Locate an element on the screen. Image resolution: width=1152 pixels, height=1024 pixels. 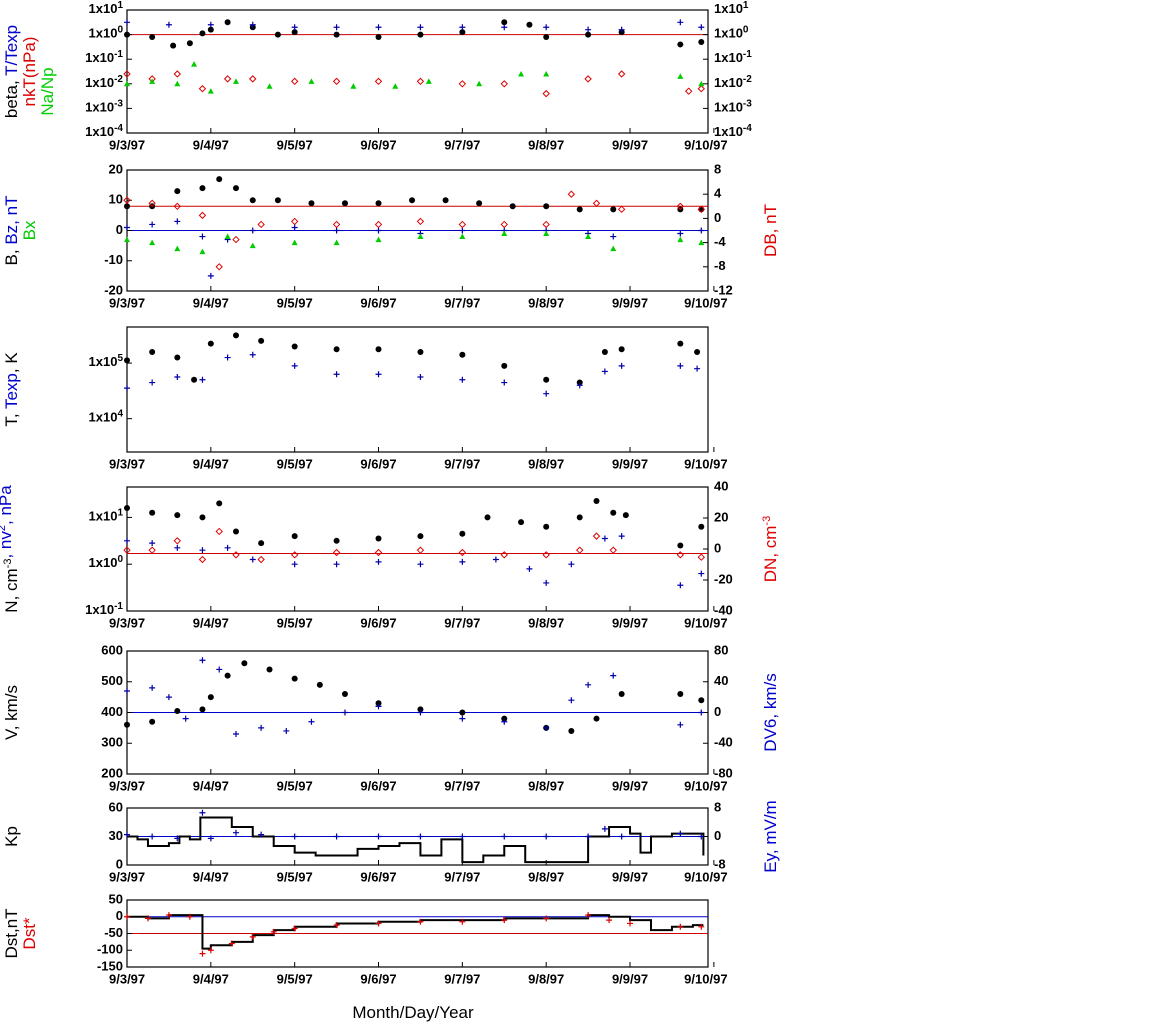
left-axis-label: N, cm-3, nv2, nPa is located at coordinates (10, 549).